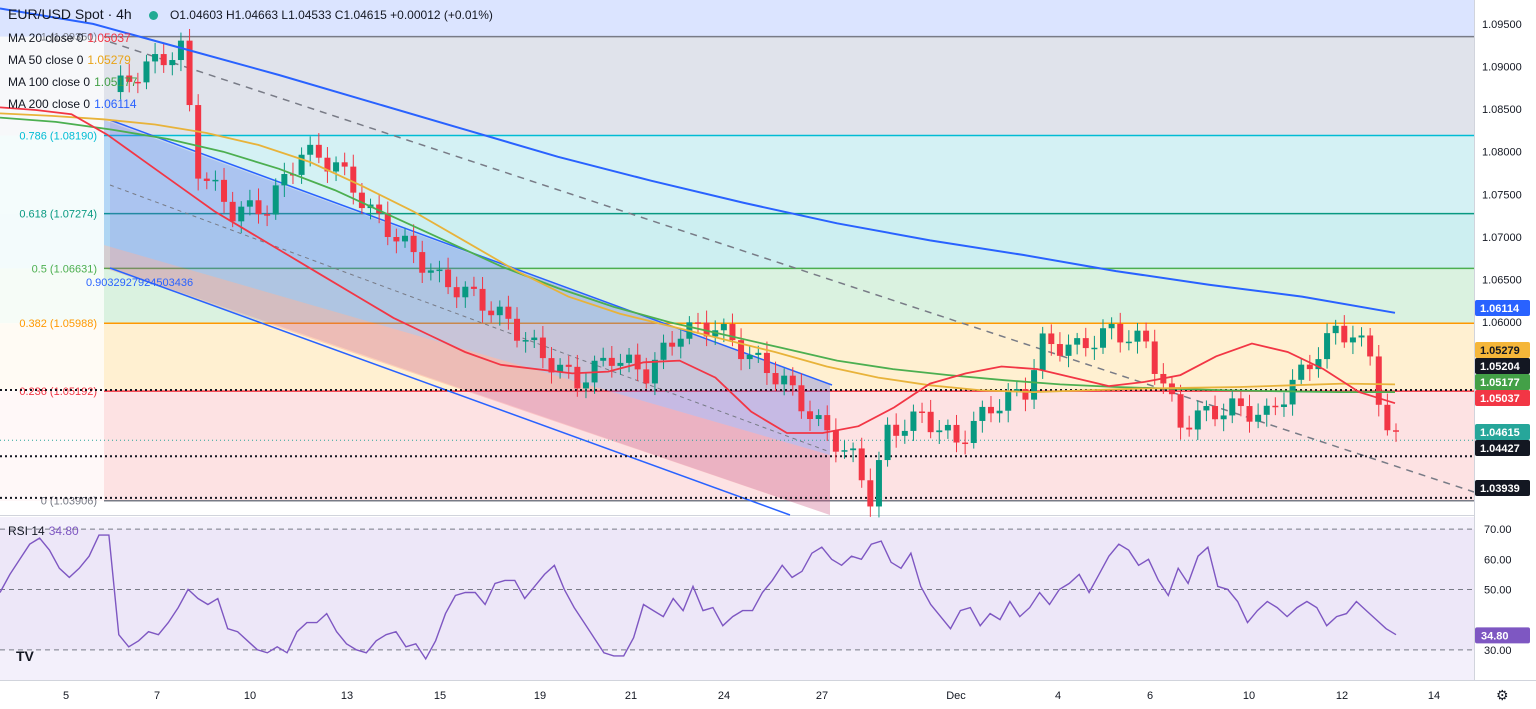 This screenshot has height=709, width=1536. Describe the element at coordinates (1502, 281) in the screenshot. I see `price-tick-label: 1.06500` at that location.